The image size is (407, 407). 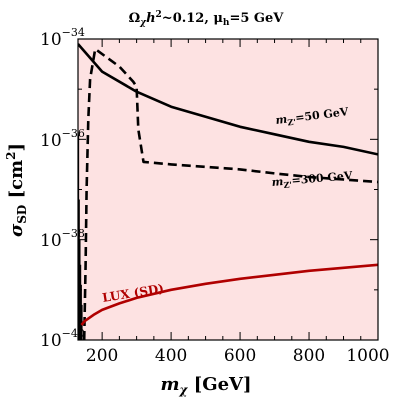 What do you see at coordinates (171, 356) in the screenshot?
I see `x-tick-label: 400` at bounding box center [171, 356].